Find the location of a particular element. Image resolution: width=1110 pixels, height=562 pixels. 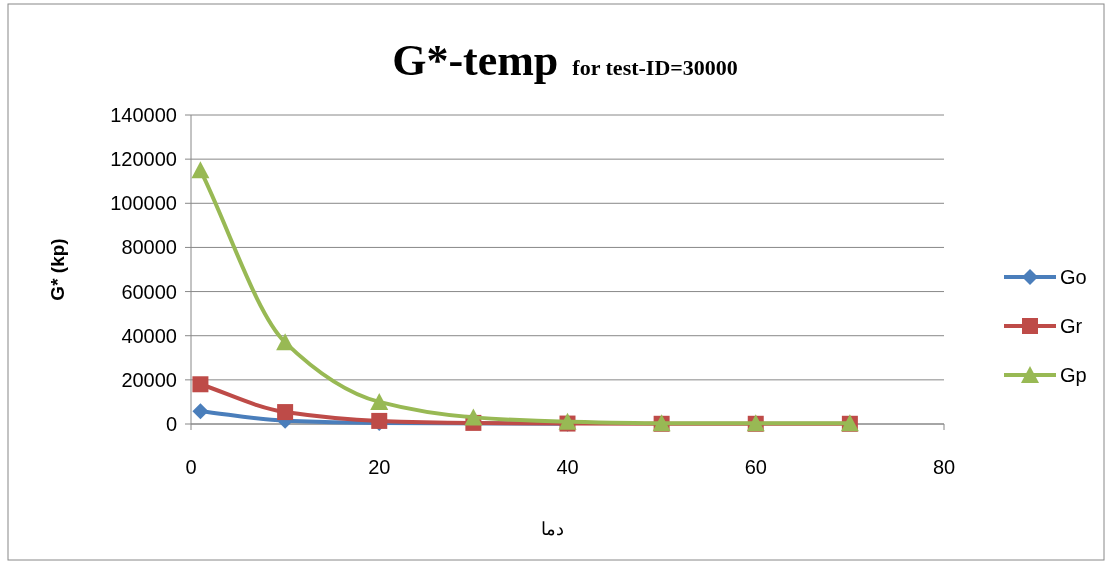

y-tick-label: 80000 is located at coordinates (149, 247).